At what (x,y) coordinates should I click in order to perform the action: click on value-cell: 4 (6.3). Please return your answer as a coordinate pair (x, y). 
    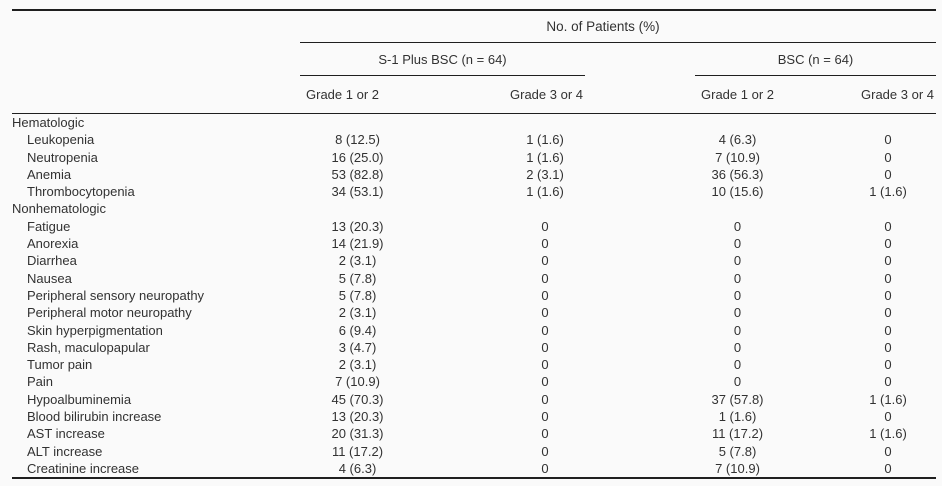
    Looking at the image, I should click on (737, 140).